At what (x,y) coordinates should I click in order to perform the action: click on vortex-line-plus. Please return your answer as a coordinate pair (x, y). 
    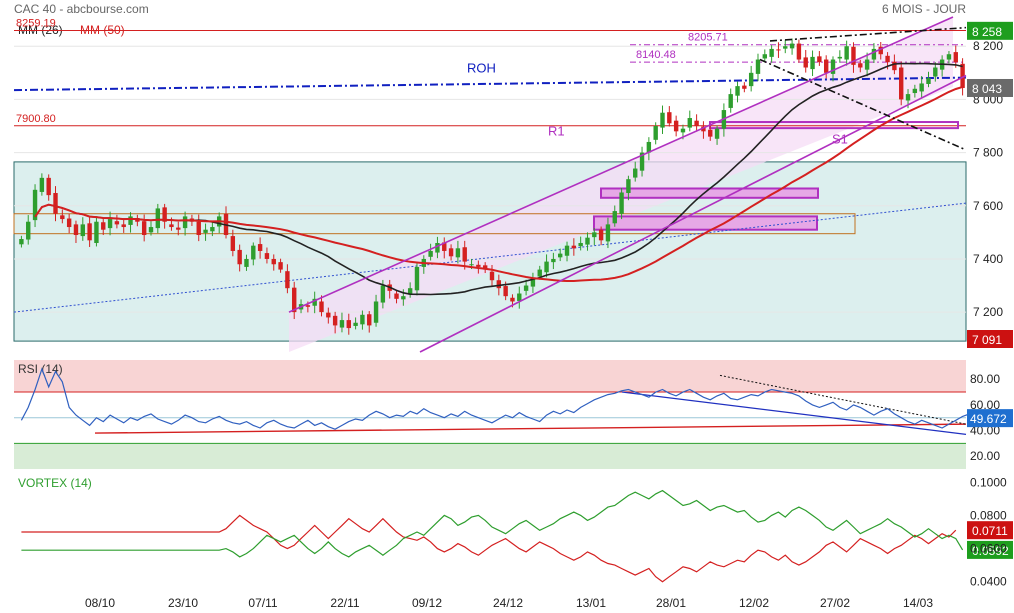
    Looking at the image, I should click on (492, 523).